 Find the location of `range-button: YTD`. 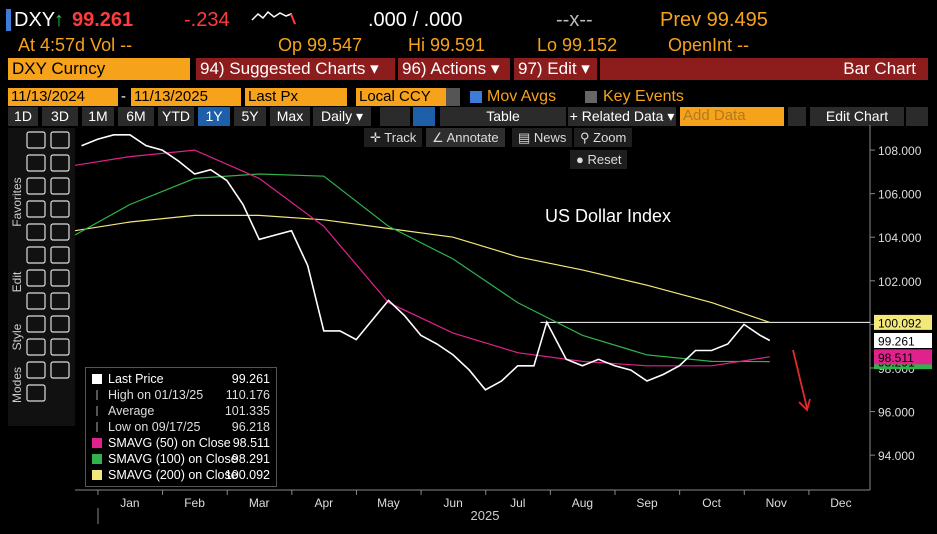

range-button: YTD is located at coordinates (176, 116).